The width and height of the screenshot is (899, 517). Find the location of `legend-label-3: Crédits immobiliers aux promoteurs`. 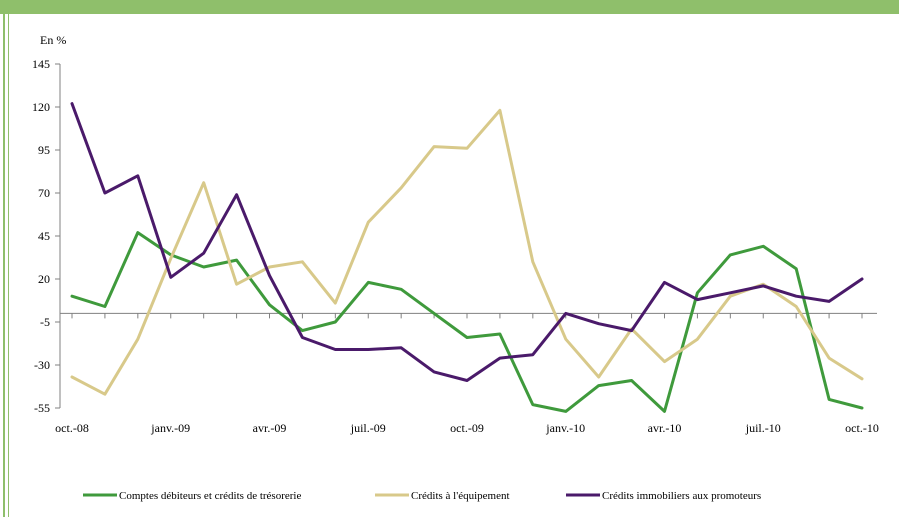

legend-label-3: Crédits immobiliers aux promoteurs is located at coordinates (681, 496).